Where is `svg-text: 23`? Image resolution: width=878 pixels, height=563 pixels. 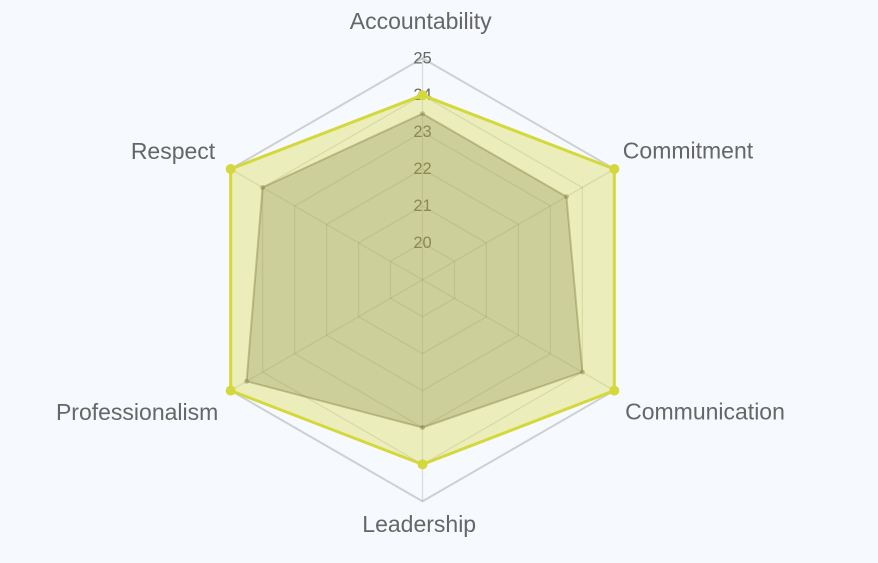
svg-text: 23 is located at coordinates (422, 132).